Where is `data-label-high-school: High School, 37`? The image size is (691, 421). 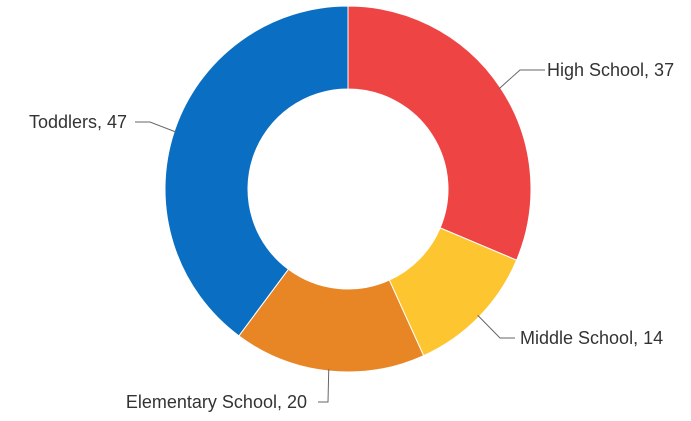 data-label-high-school: High School, 37 is located at coordinates (610, 70).